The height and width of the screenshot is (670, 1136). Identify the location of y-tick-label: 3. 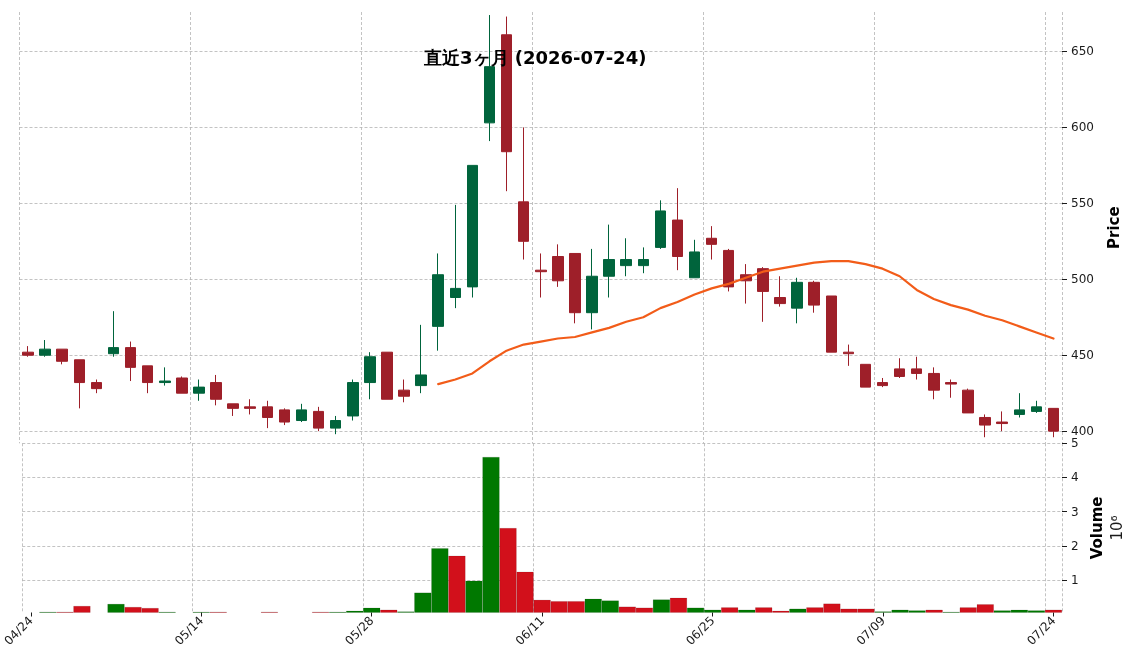
(1075, 511).